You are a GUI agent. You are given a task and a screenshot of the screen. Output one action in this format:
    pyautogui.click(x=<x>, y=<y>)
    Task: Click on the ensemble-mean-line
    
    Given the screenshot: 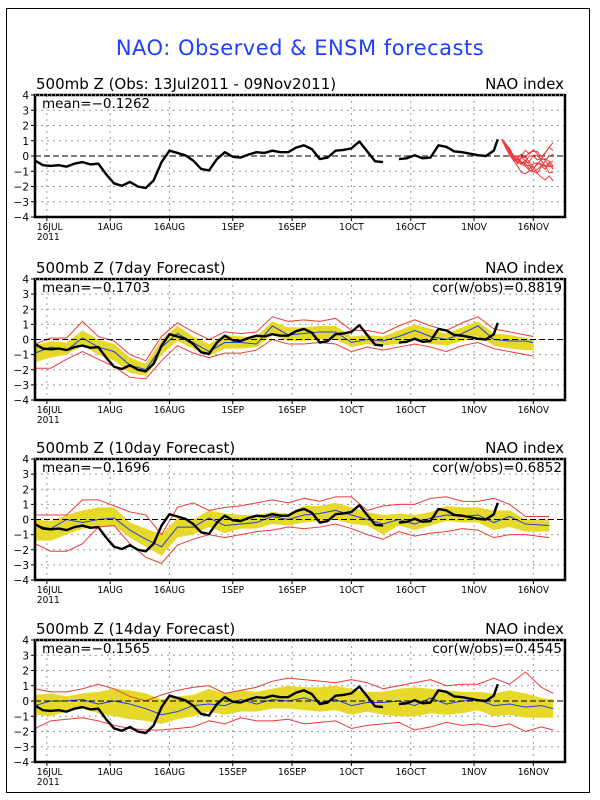 What is the action you would take?
    pyautogui.click(x=294, y=706)
    